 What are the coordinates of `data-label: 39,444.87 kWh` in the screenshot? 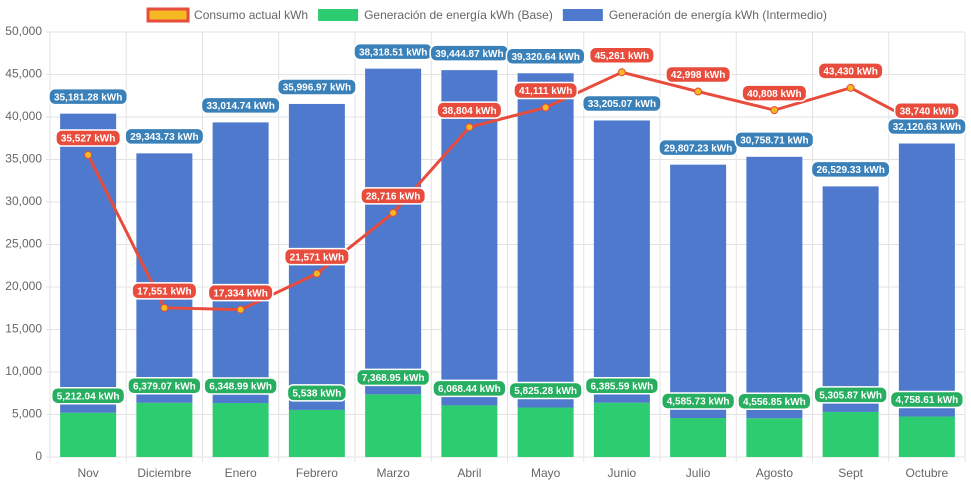 It's located at (469, 53).